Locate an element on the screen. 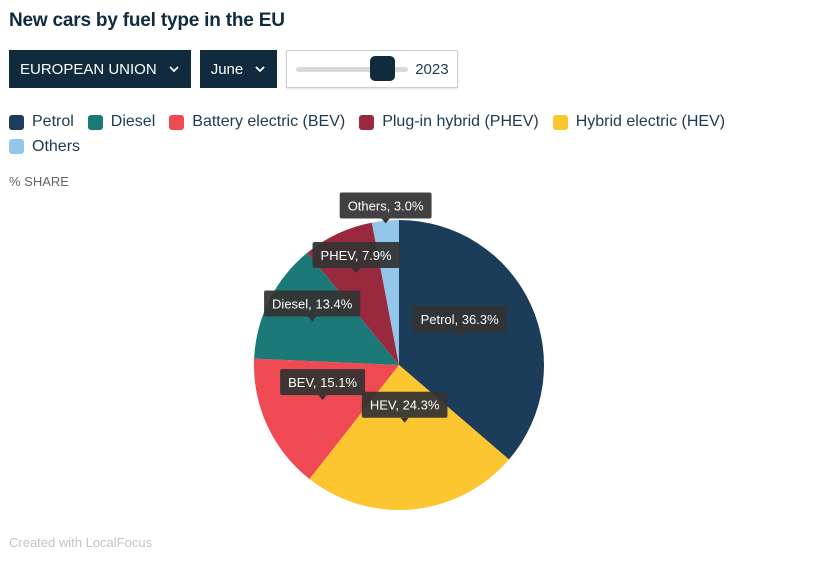 This screenshot has height=571, width=814. region-dropdown-label: EUROPEAN UNION is located at coordinates (88, 69).